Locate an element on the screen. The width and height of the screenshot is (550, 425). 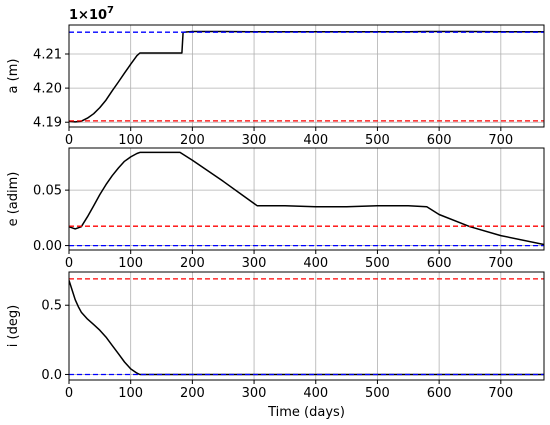
y-axis-label: e (adim) is located at coordinates (13, 199).